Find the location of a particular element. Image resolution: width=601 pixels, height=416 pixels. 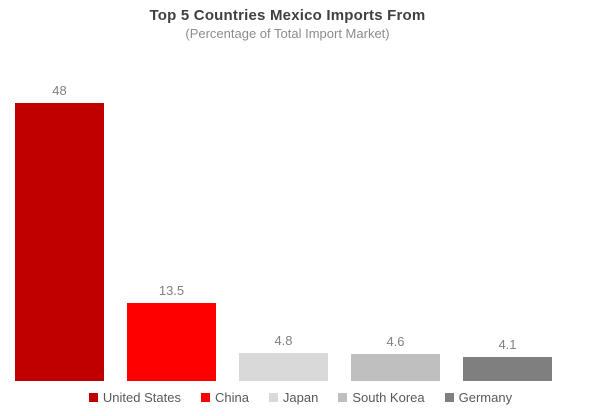

bar-value-label: 13.5 is located at coordinates (171, 290).